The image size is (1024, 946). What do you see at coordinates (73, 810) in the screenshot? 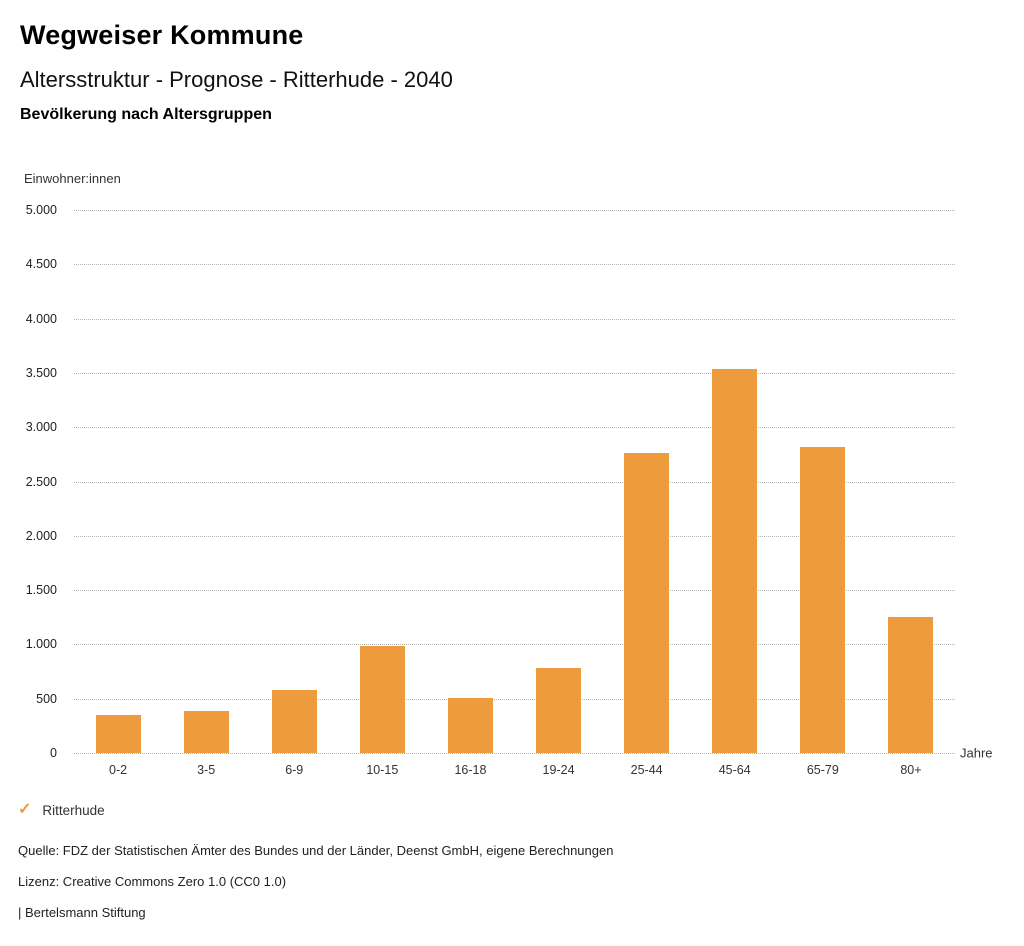
I see `legend-label: Ritterhude` at bounding box center [73, 810].